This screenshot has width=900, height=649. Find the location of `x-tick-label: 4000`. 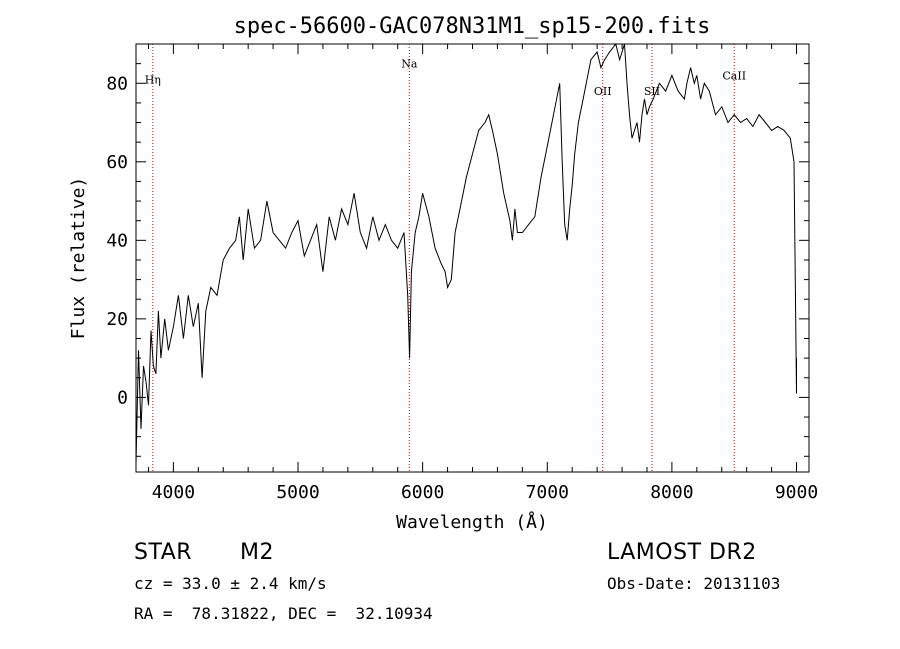

x-tick-label: 4000 is located at coordinates (173, 492).